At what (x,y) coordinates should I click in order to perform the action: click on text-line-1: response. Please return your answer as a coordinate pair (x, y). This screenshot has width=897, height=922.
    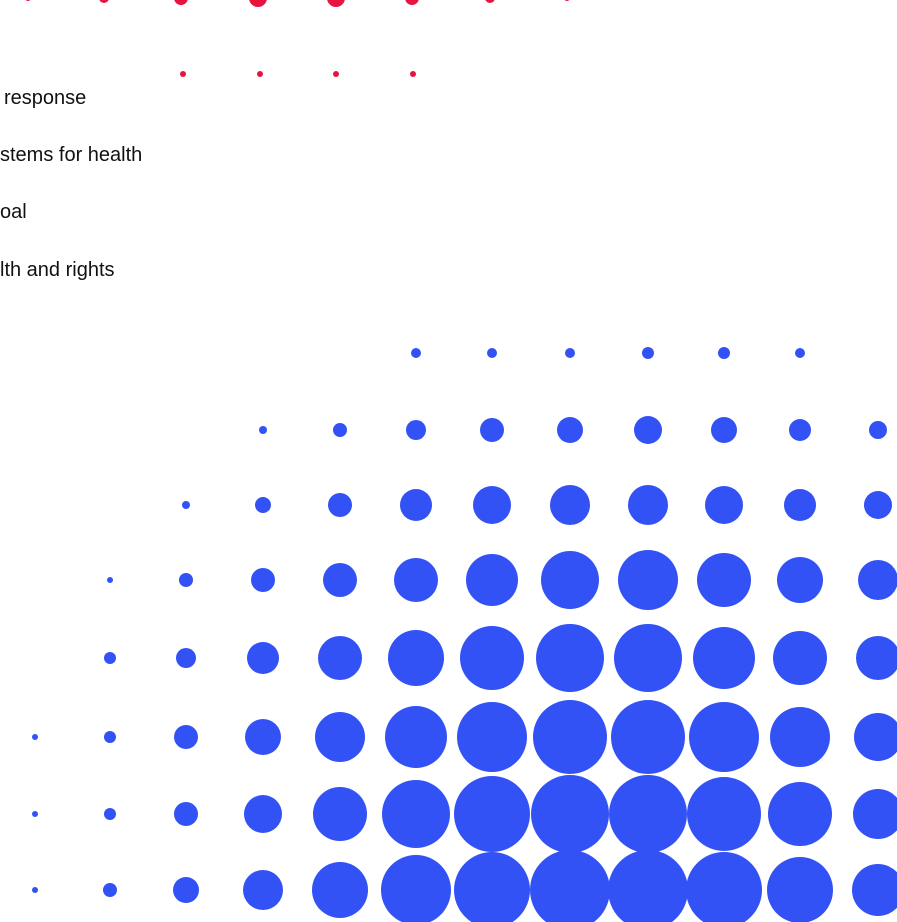
    Looking at the image, I should click on (45, 98).